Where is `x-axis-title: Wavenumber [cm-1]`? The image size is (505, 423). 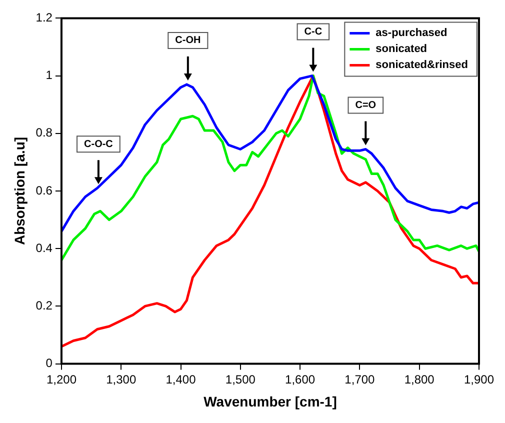
x-axis-title: Wavenumber [cm-1] is located at coordinates (270, 401).